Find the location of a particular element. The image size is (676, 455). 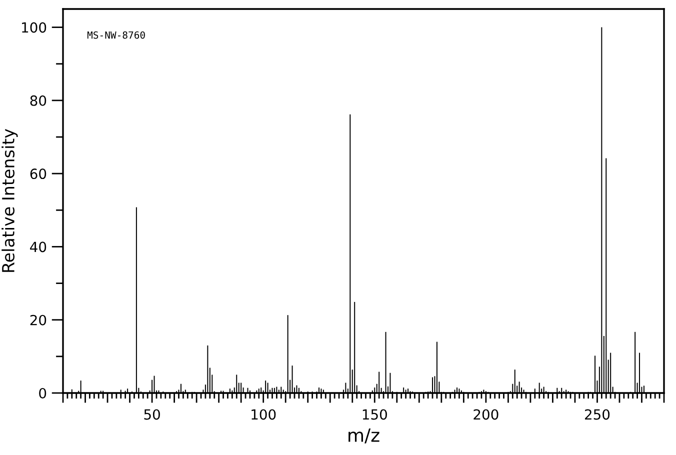

y-axis-title: Relative Intensity is located at coordinates (10, 200).